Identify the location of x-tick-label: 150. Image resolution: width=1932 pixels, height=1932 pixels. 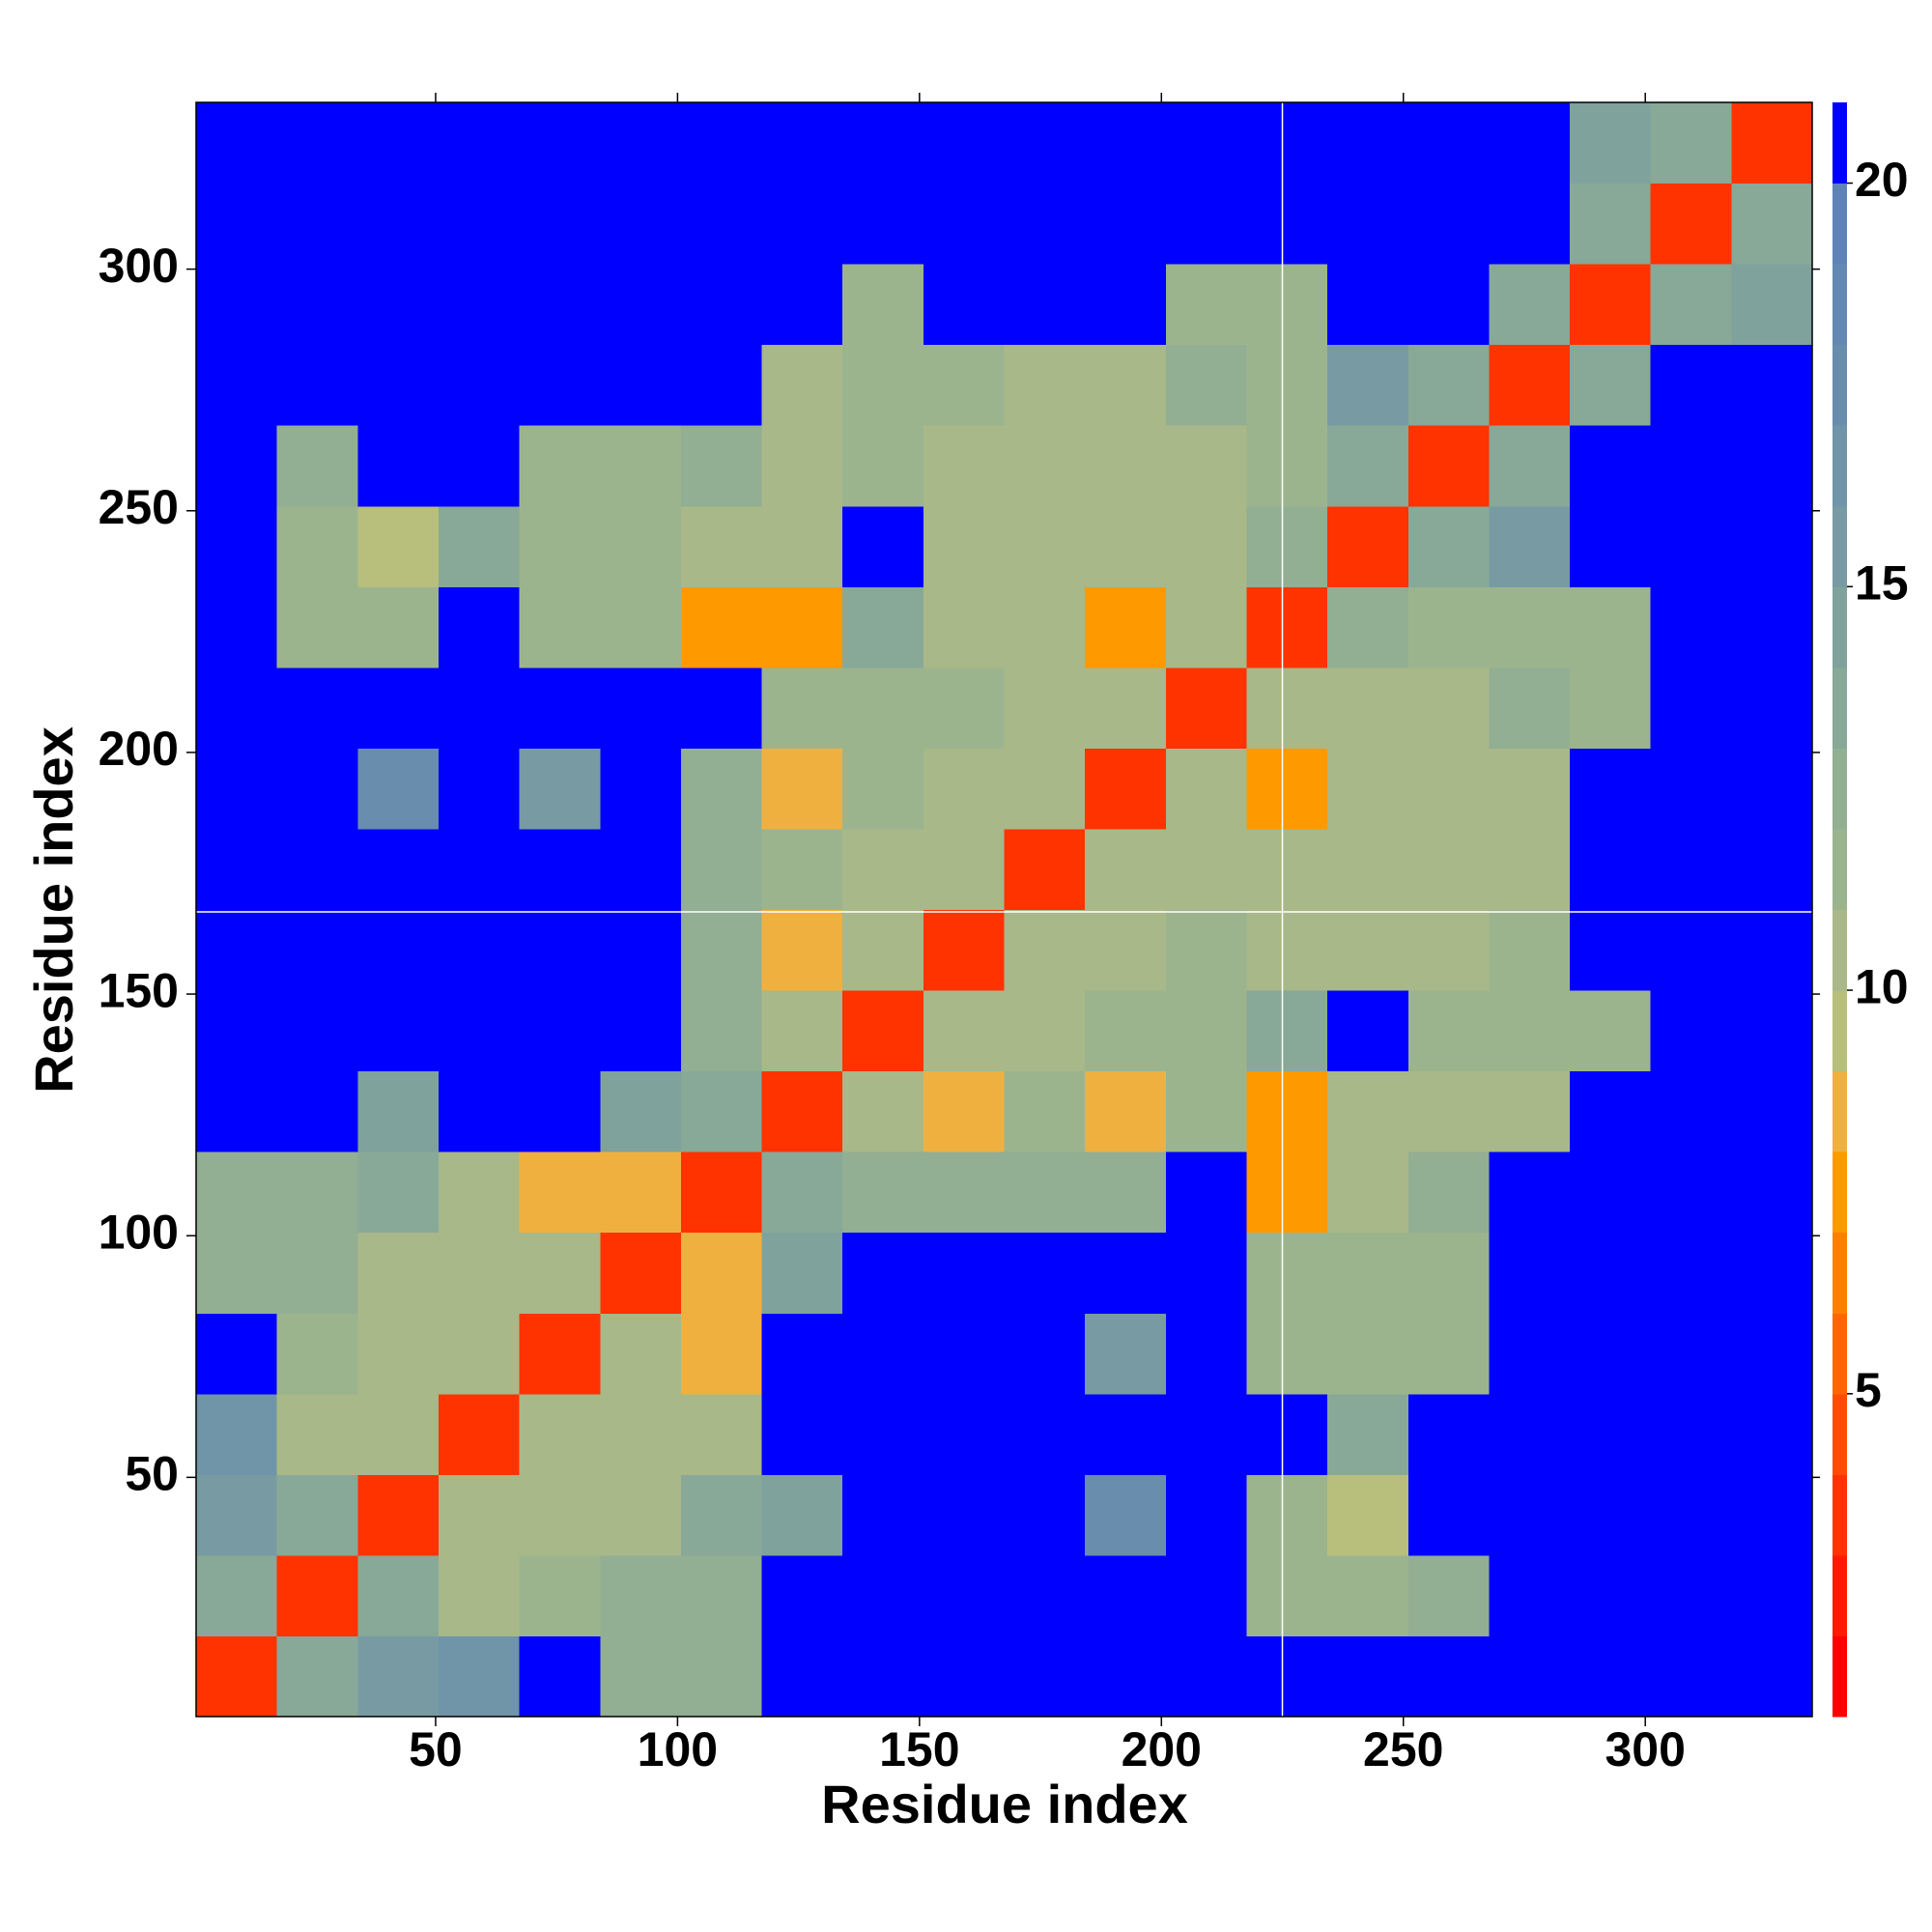
(919, 1749).